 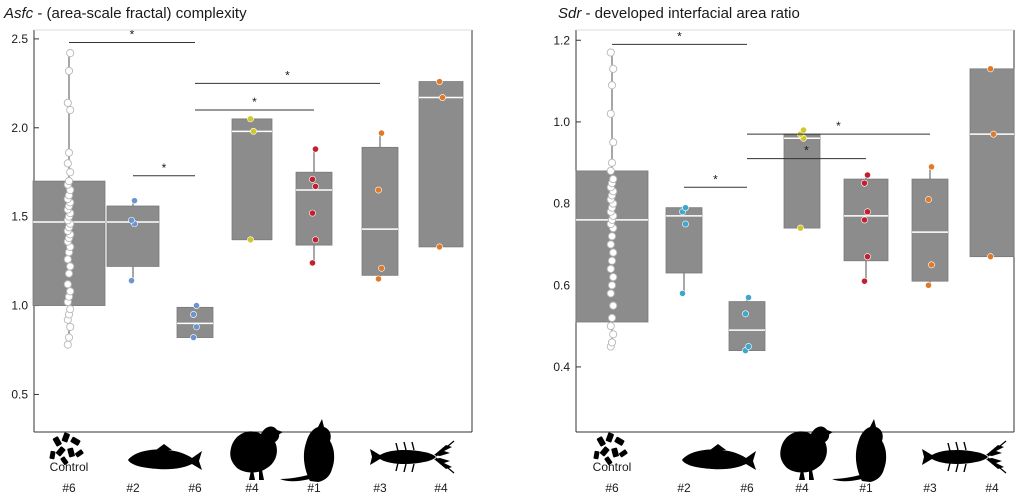 I want to click on chart-title: Sdr - developed interfacial area ratio, so click(x=679, y=13).